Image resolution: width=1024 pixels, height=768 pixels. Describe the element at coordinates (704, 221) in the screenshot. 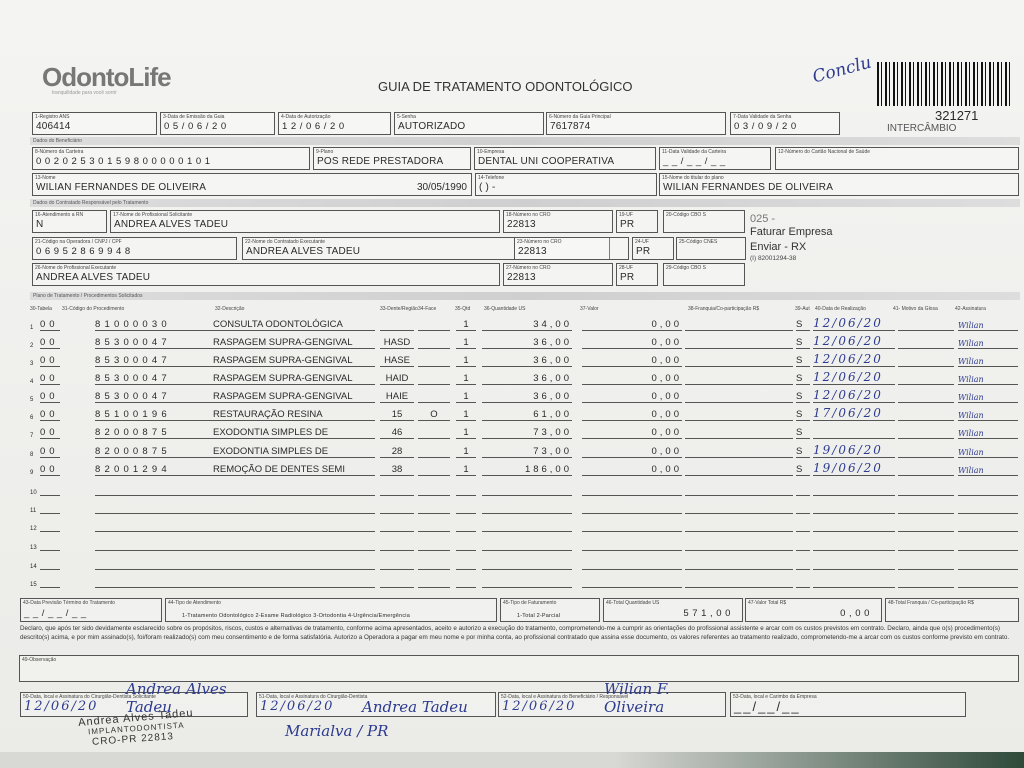

I see `cbo-solicitante-field: 20-Código CBO S` at that location.